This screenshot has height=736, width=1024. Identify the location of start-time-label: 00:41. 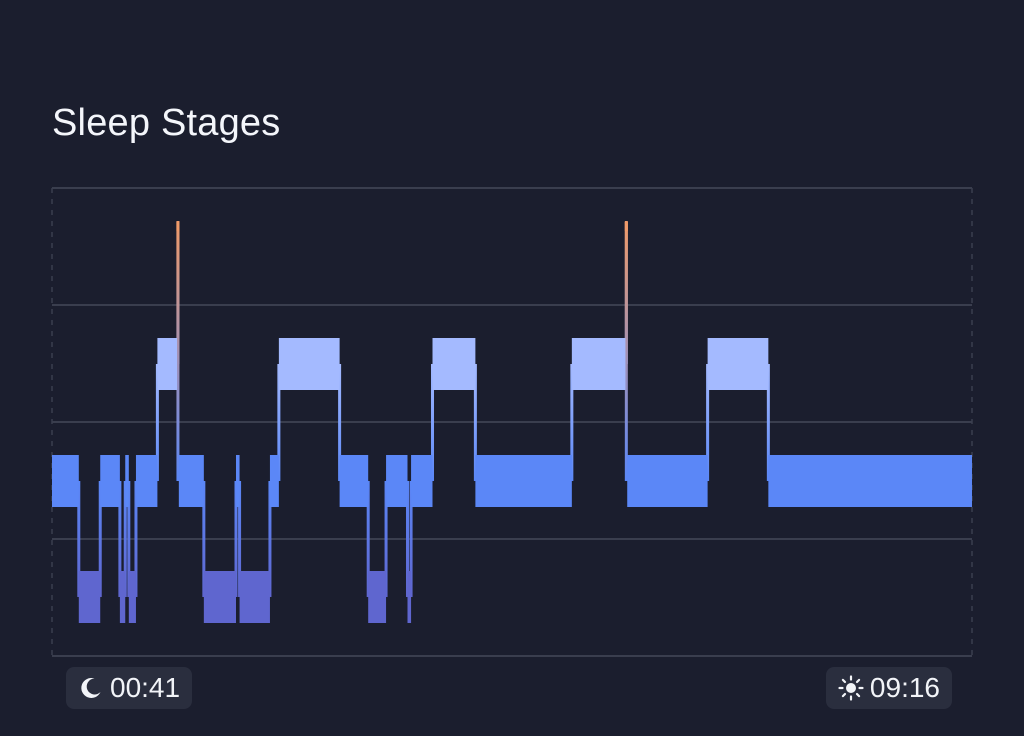
(145, 687).